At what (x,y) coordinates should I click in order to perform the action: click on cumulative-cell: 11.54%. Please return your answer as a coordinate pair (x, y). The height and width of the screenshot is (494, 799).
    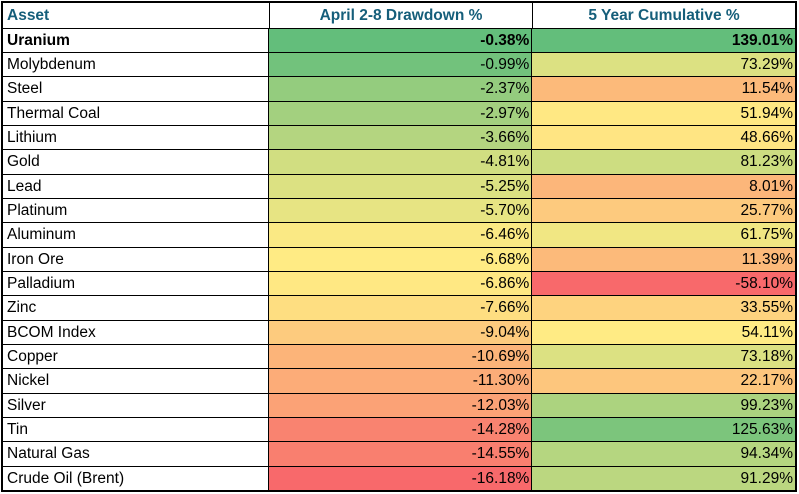
    Looking at the image, I should click on (663, 89).